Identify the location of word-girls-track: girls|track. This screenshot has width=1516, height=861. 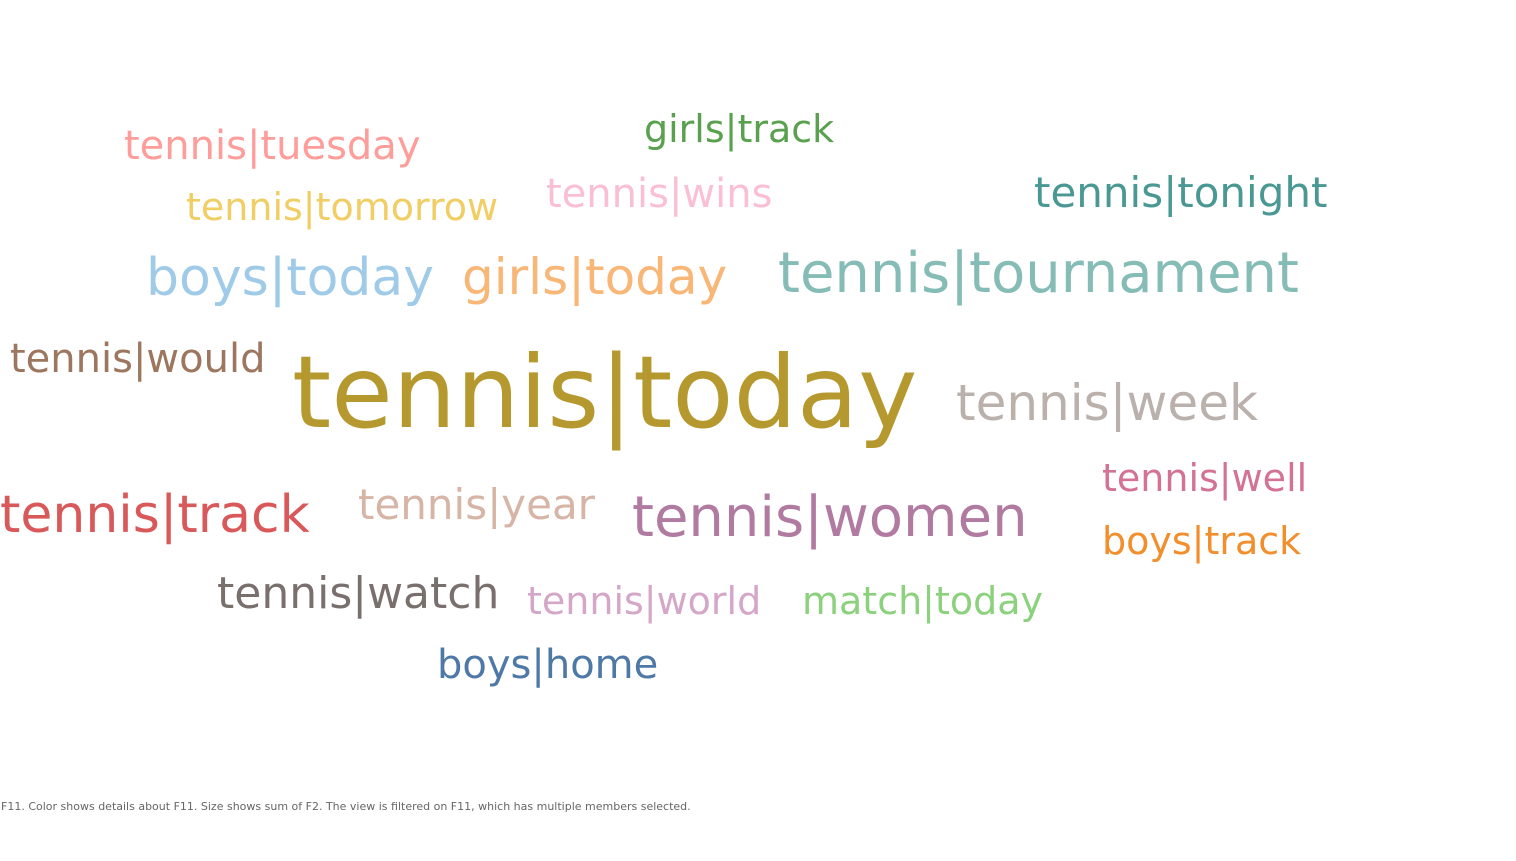
(739, 129).